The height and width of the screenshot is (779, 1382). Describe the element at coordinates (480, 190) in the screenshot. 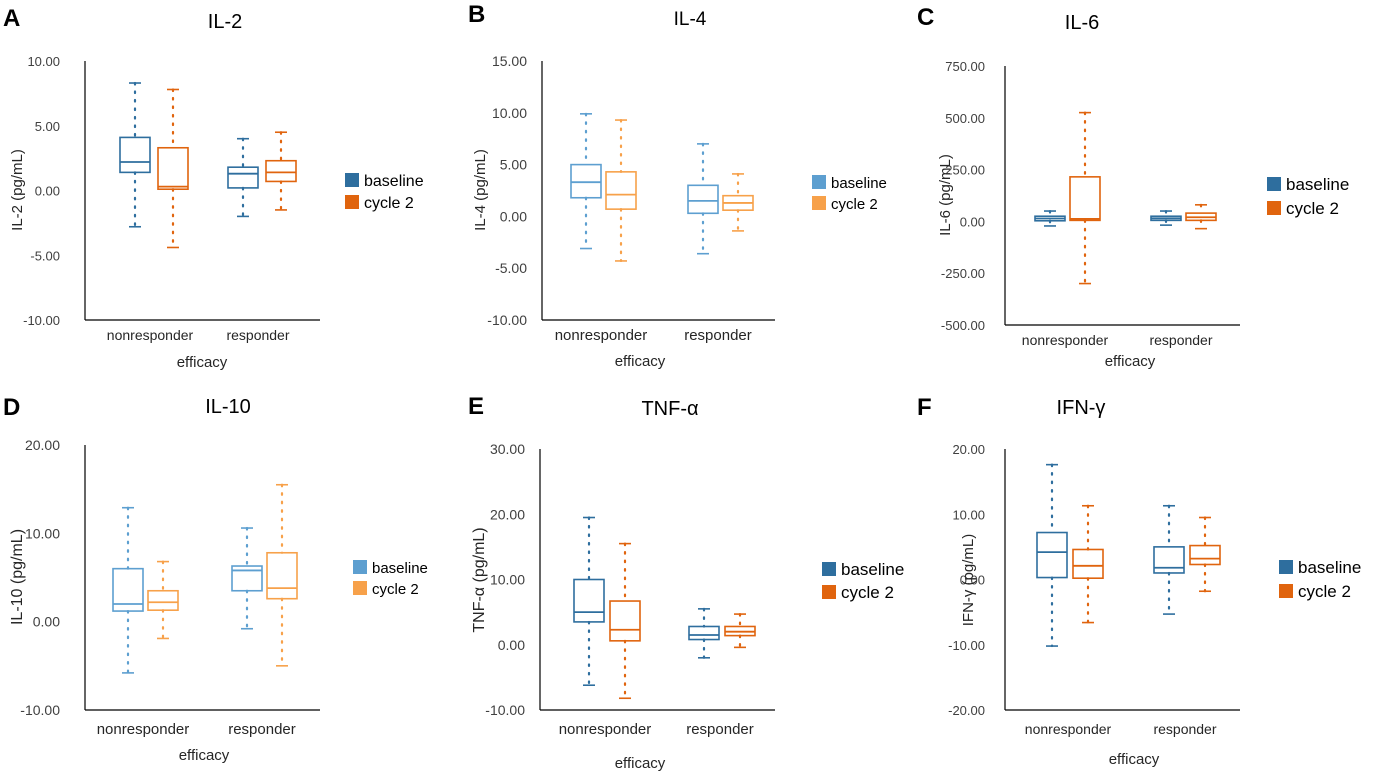

I see `y-axis-label: IL-4 (pg/mL)` at that location.